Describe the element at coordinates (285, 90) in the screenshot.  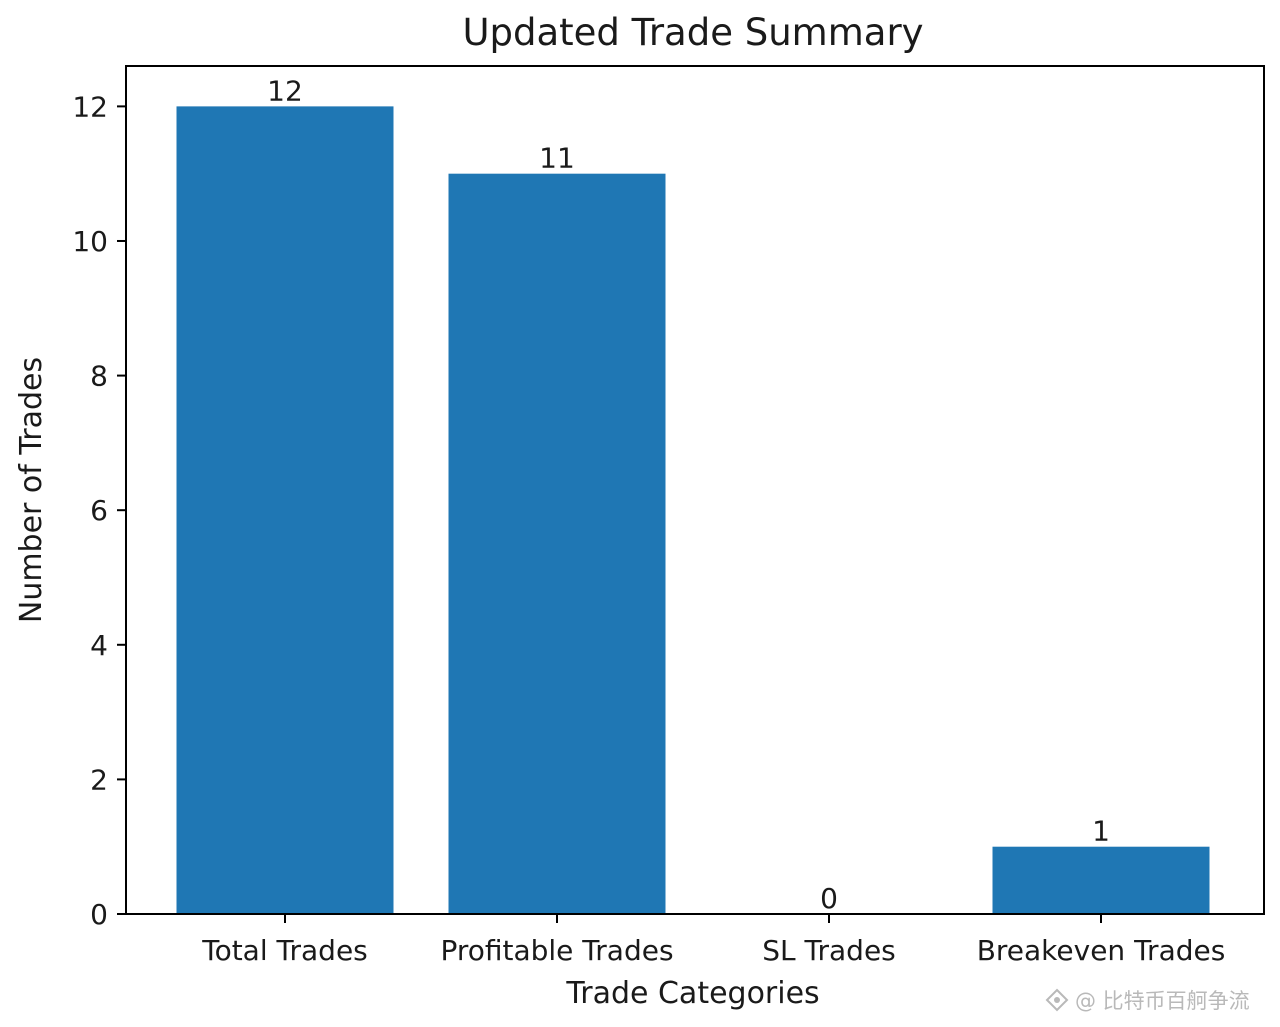
I see `bar-value-label: 12` at that location.